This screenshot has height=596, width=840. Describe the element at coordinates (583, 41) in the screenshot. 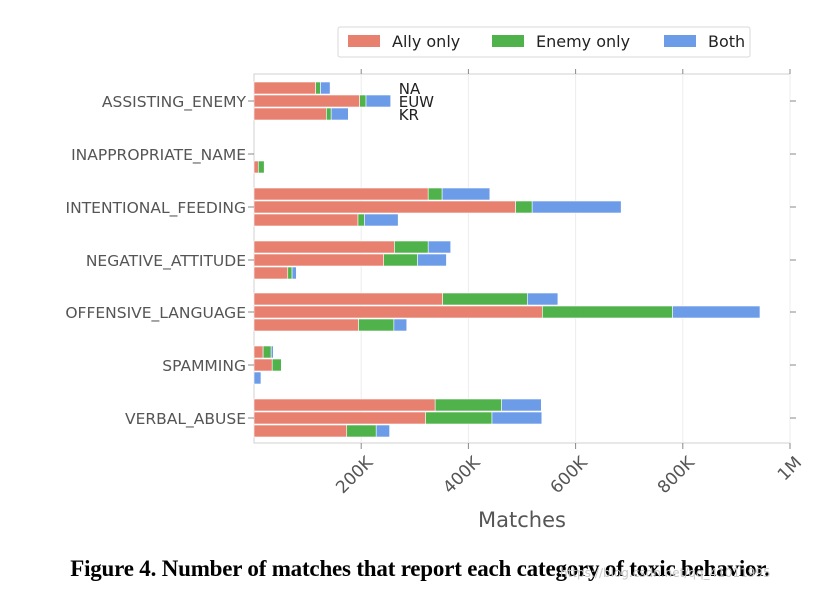

I see `legend-label: Enemy only` at that location.